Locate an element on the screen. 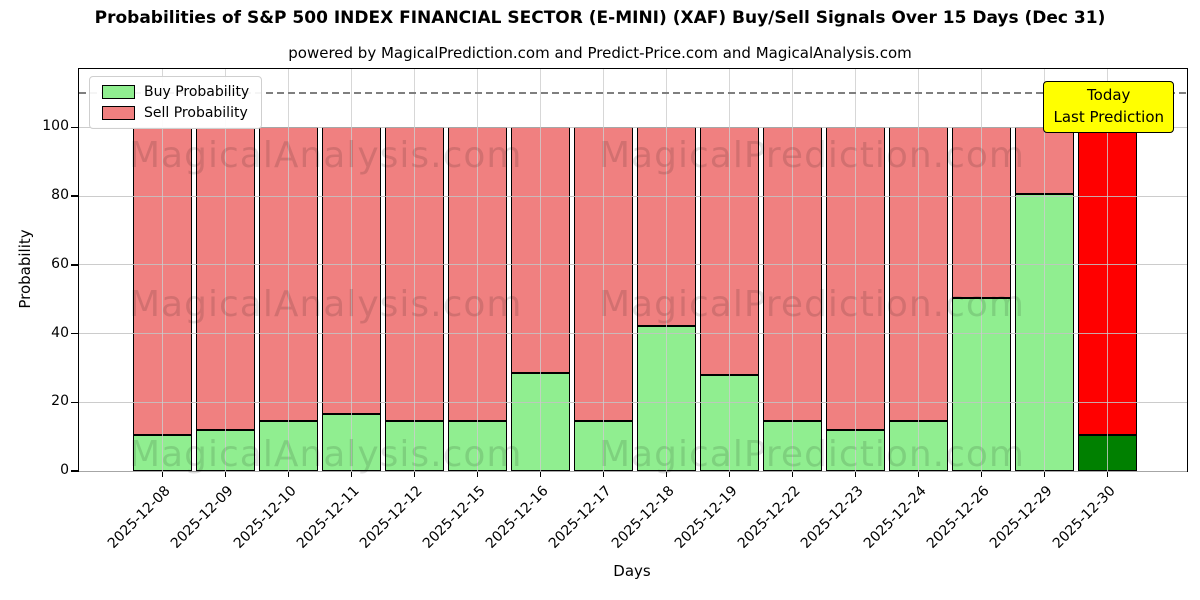 This screenshot has width=1200, height=600. x-tick-label-text: 2025-12-08 is located at coordinates (139, 517).